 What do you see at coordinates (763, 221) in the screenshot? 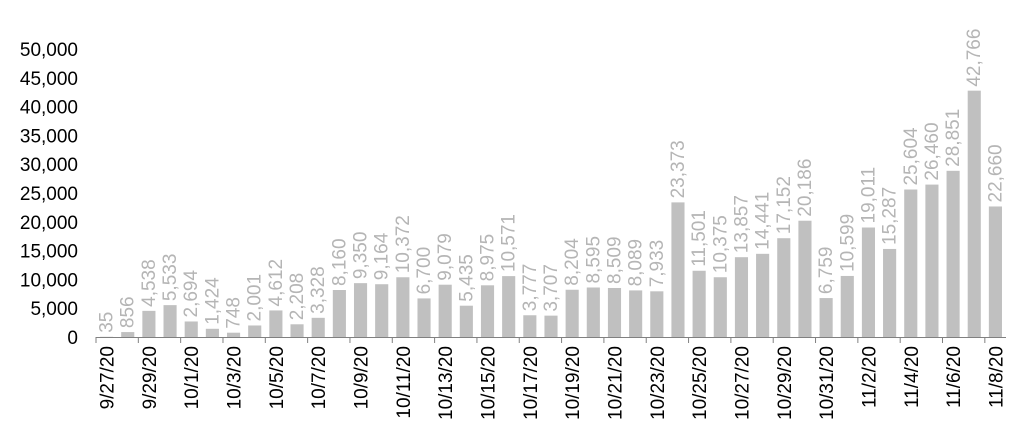
I see `data-label: 14,441` at bounding box center [763, 221].